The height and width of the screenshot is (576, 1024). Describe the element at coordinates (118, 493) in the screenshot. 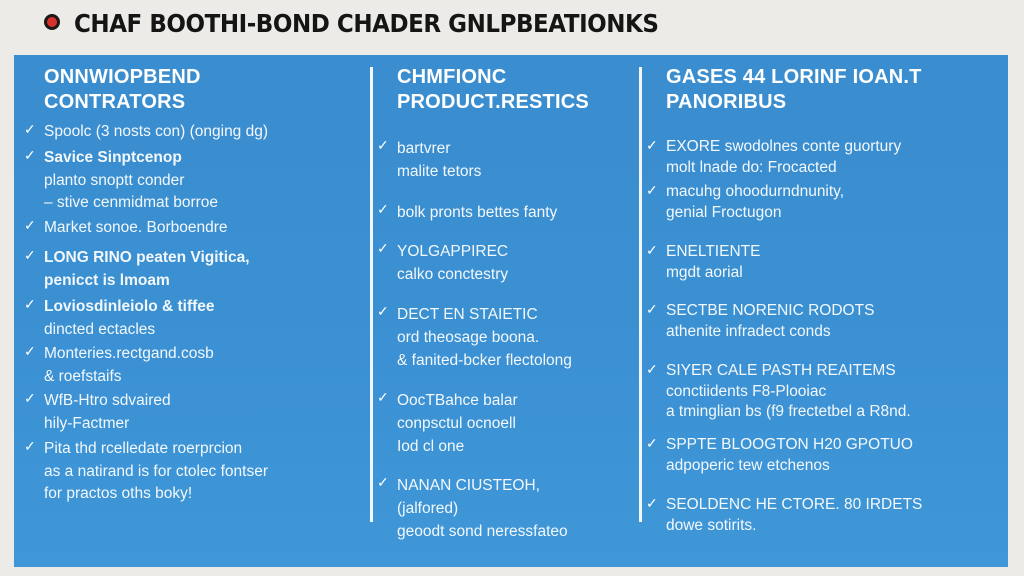

I see `list-item-text: for practos oths boky!` at that location.